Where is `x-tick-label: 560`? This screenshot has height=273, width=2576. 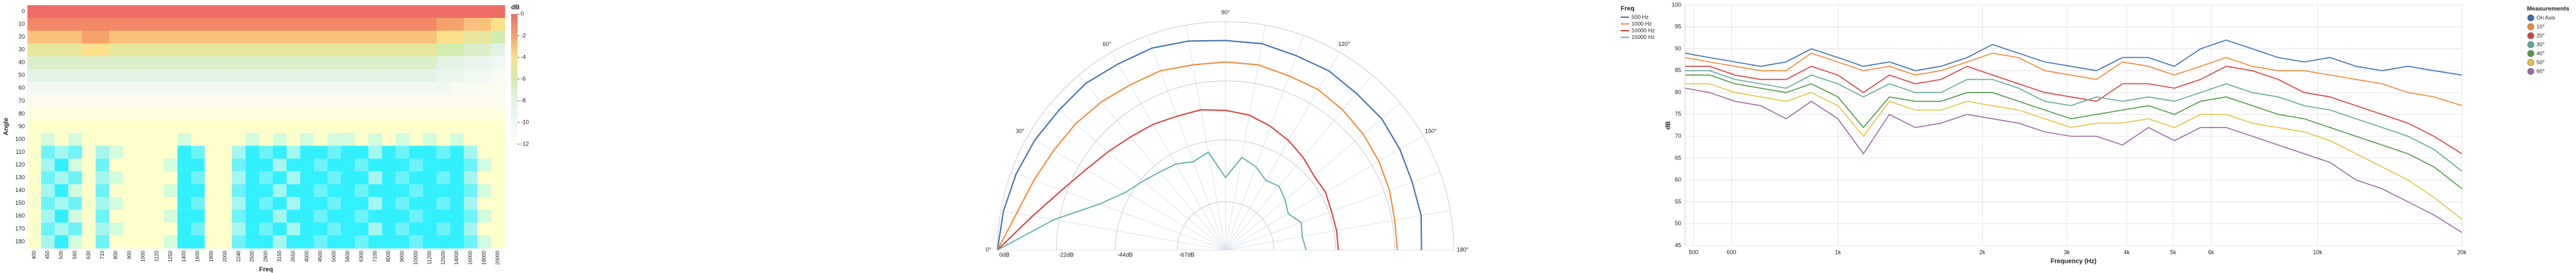
x-tick-label: 560 is located at coordinates (75, 254).